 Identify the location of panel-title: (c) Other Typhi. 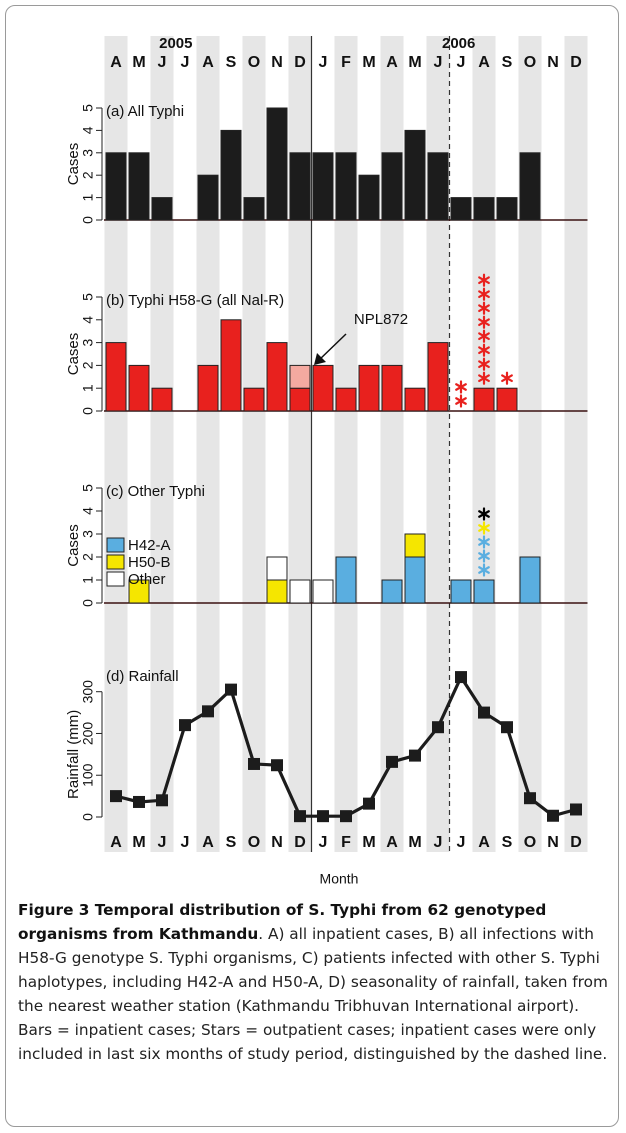
(155, 491).